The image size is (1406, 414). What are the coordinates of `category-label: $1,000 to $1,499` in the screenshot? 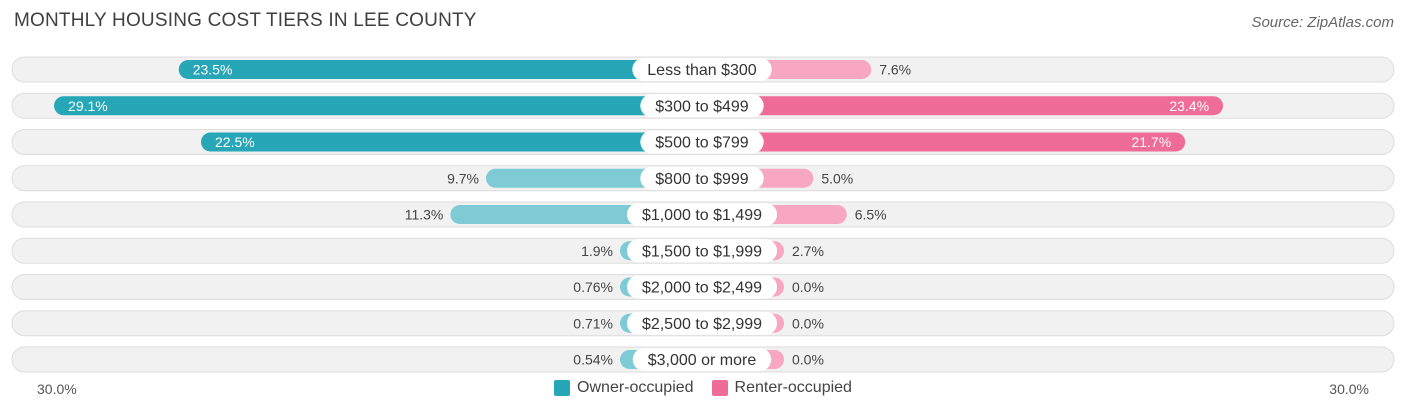 It's located at (702, 215).